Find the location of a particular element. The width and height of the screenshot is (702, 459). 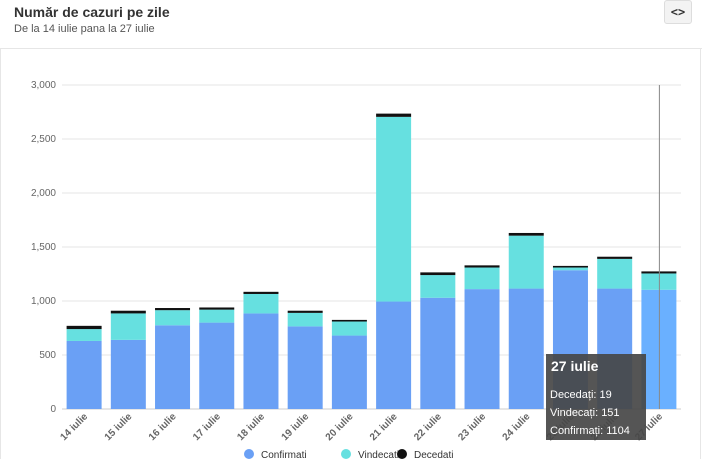

x-tick-label: 24 iulie is located at coordinates (517, 427).